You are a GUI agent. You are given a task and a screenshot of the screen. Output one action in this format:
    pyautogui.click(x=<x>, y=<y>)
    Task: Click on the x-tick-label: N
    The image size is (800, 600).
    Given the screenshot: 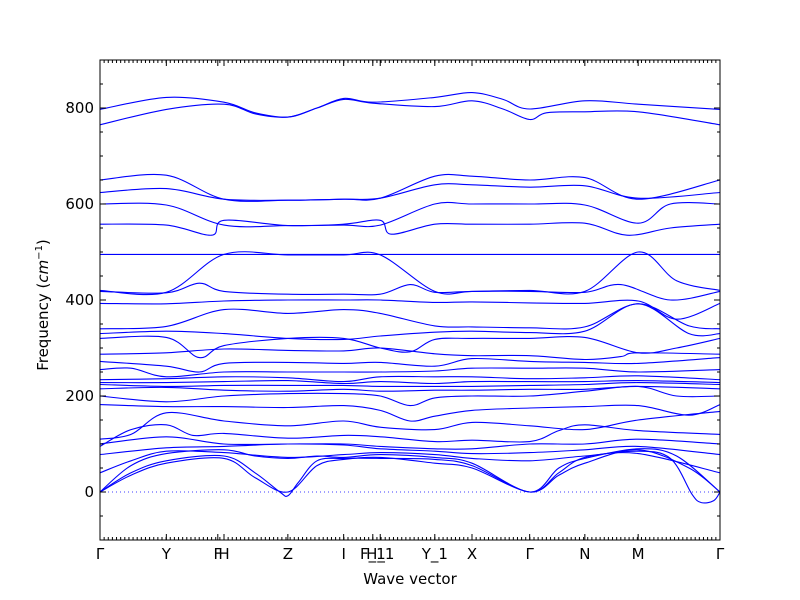 What is the action you would take?
    pyautogui.click(x=584, y=554)
    